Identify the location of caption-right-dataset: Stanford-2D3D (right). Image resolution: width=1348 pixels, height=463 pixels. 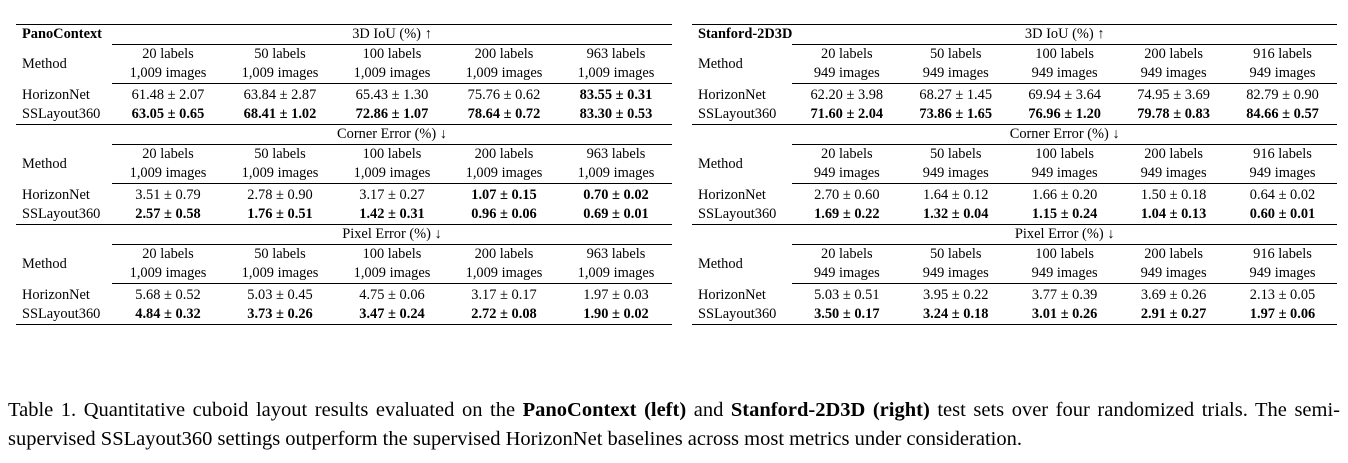
(830, 410).